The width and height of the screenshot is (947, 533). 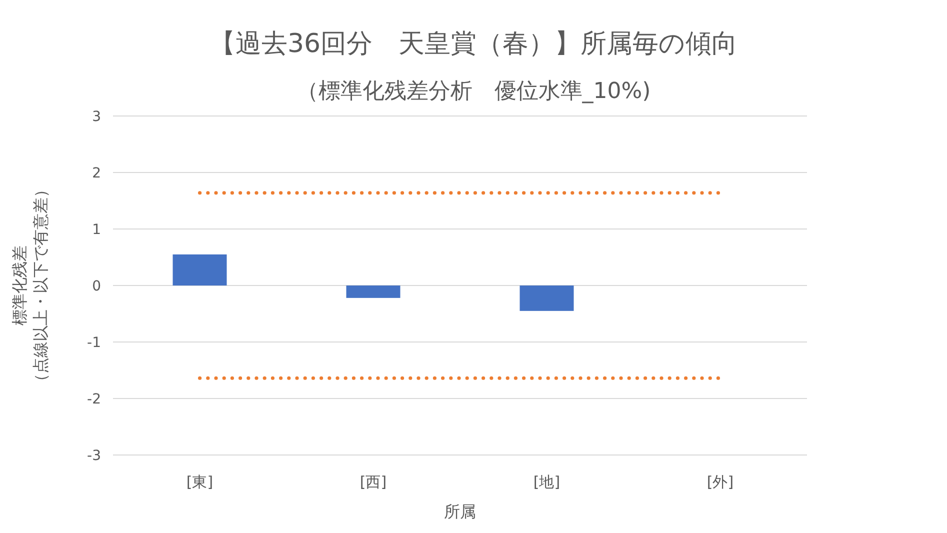 I want to click on y-tick-label: -2, so click(x=94, y=400).